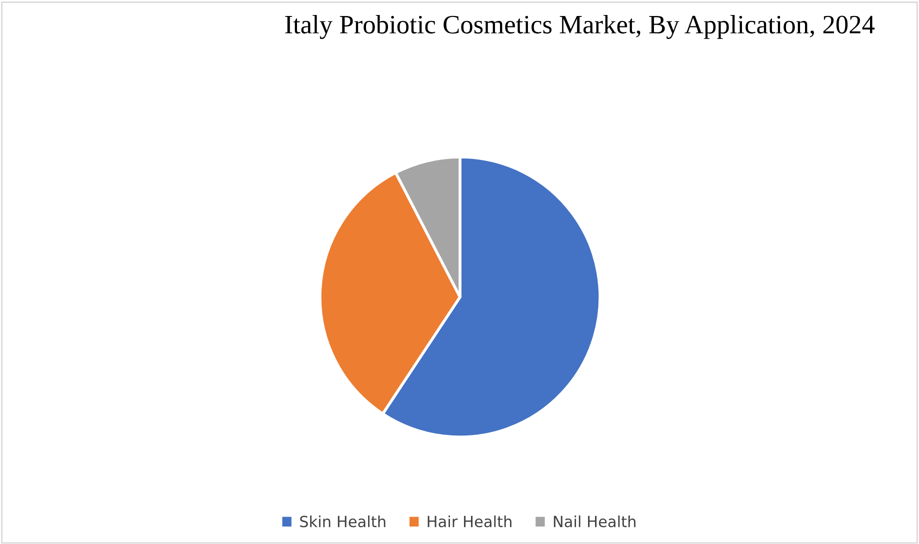  What do you see at coordinates (595, 521) in the screenshot?
I see `legend-label: Nail Health` at bounding box center [595, 521].